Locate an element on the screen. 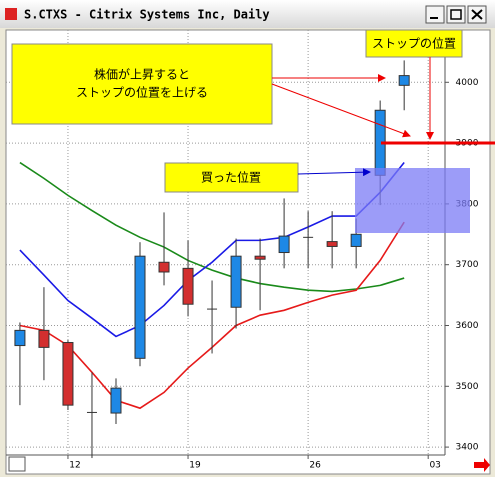 The image size is (495, 481). window-title: S.CTXS - Citrix Systems Inc, Daily is located at coordinates (147, 15).